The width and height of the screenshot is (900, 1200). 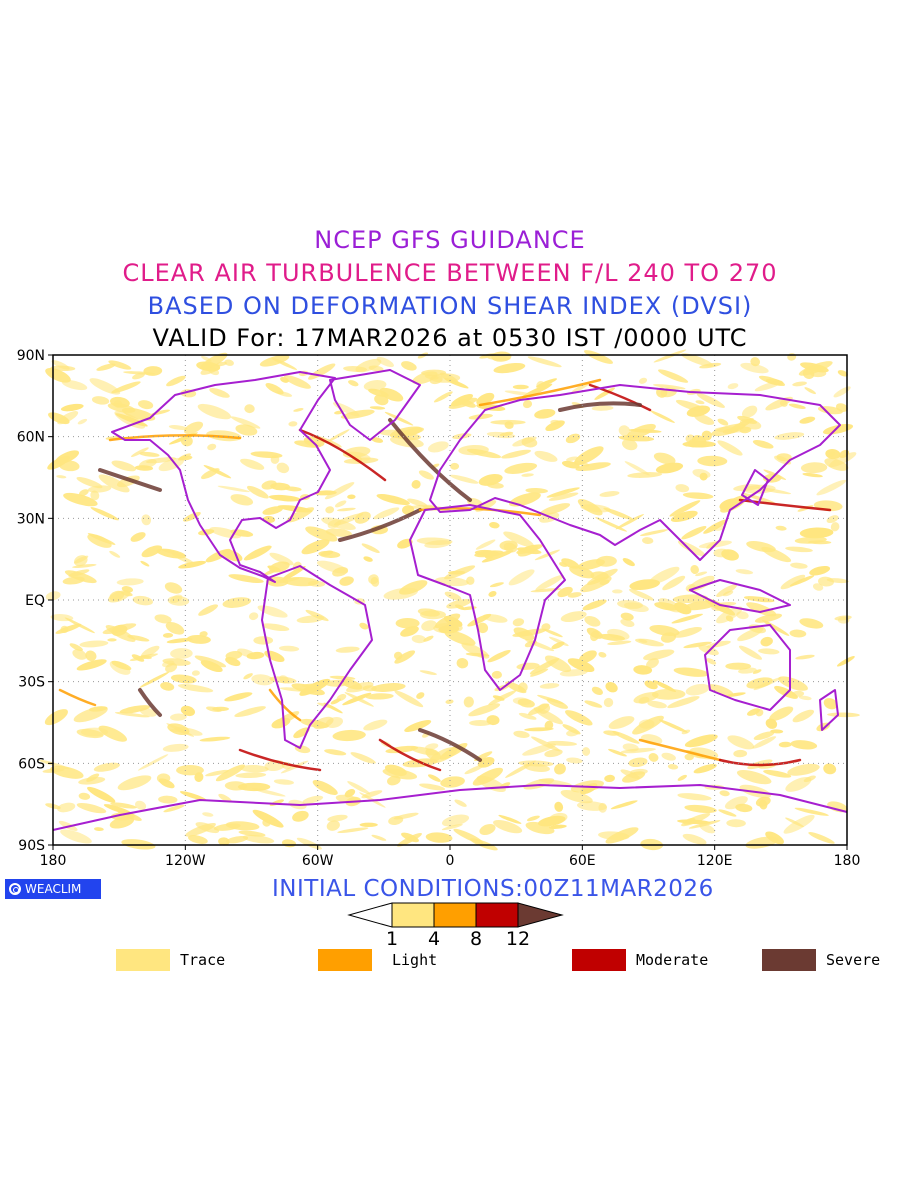 What do you see at coordinates (829, 710) in the screenshot?
I see `coast-new-zealand` at bounding box center [829, 710].